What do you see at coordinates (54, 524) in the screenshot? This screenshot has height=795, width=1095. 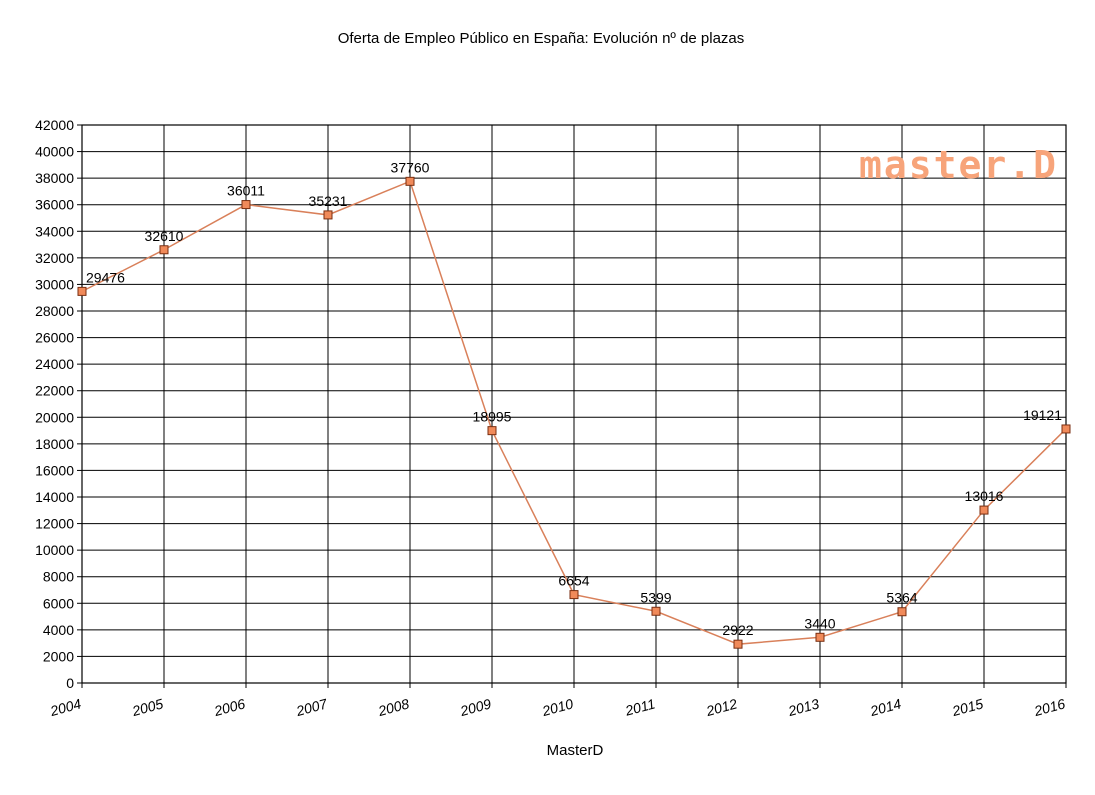 I see `y-tick-label: 12000` at bounding box center [54, 524].